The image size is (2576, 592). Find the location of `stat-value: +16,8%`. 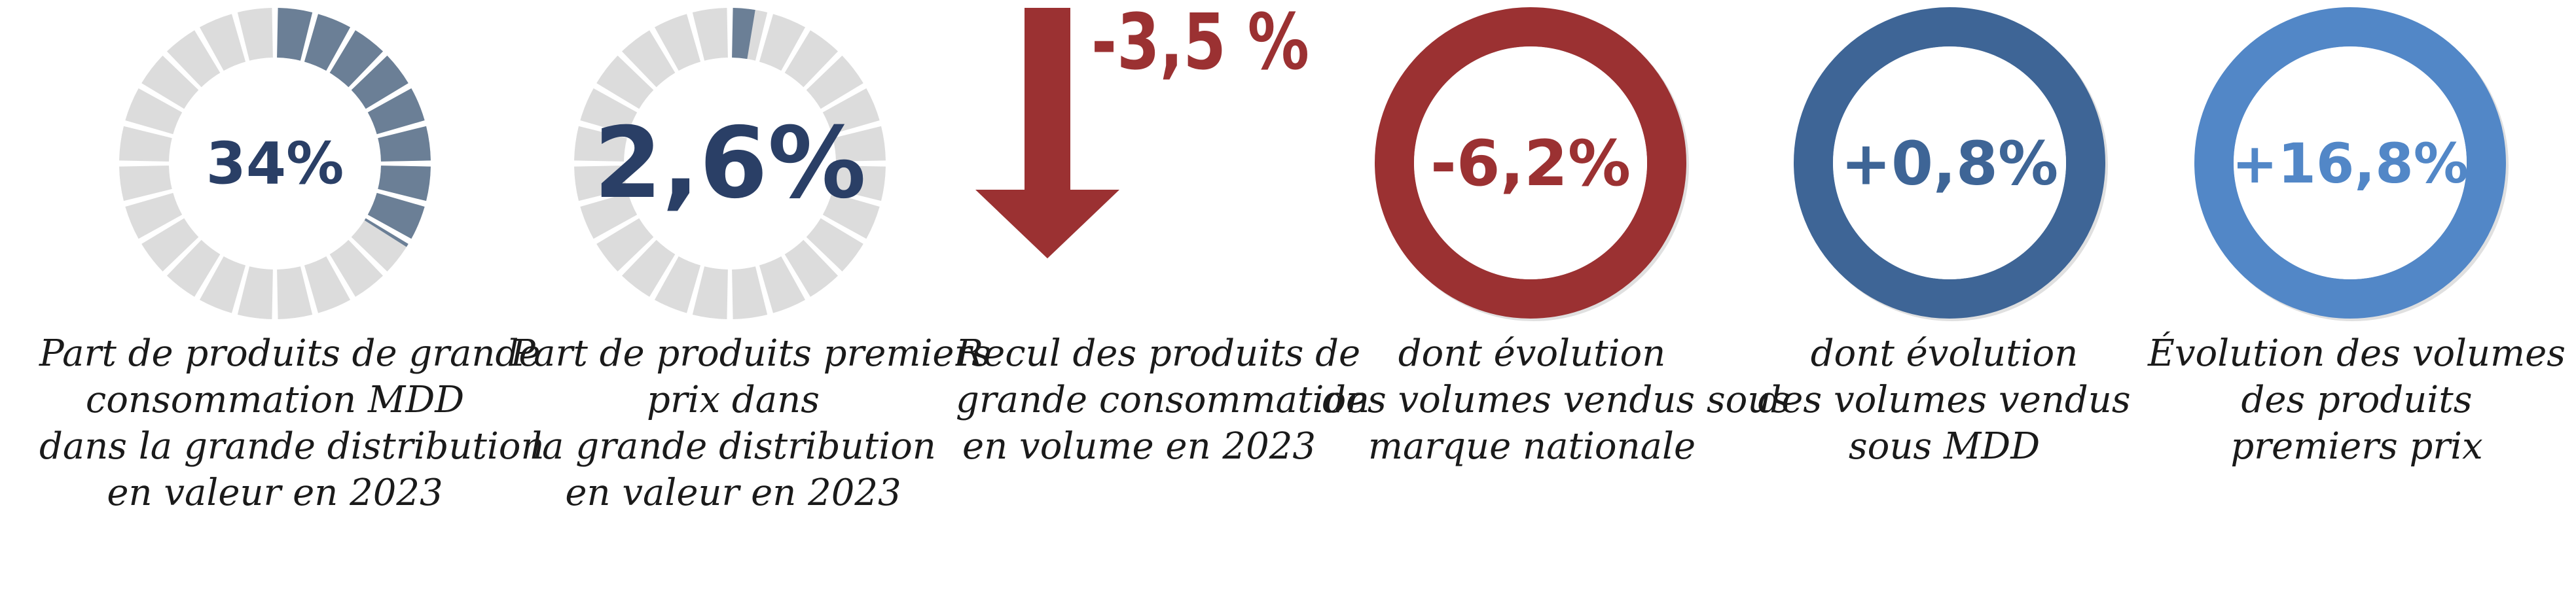

stat-value: +16,8% is located at coordinates (2350, 163).